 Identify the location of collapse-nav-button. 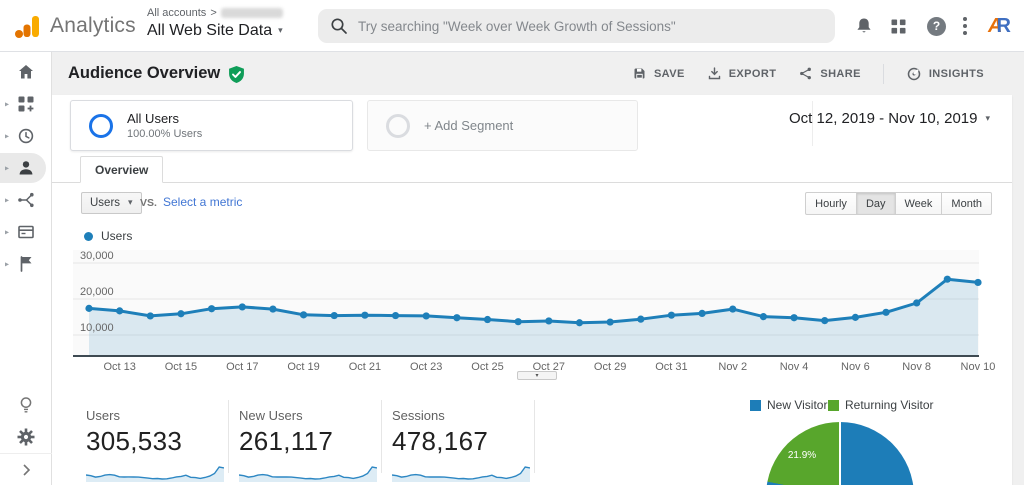
(26, 469).